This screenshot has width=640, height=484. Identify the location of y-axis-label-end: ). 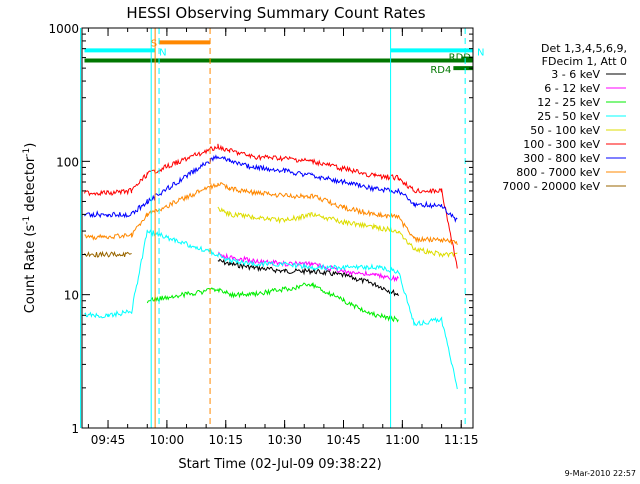
(30, 145).